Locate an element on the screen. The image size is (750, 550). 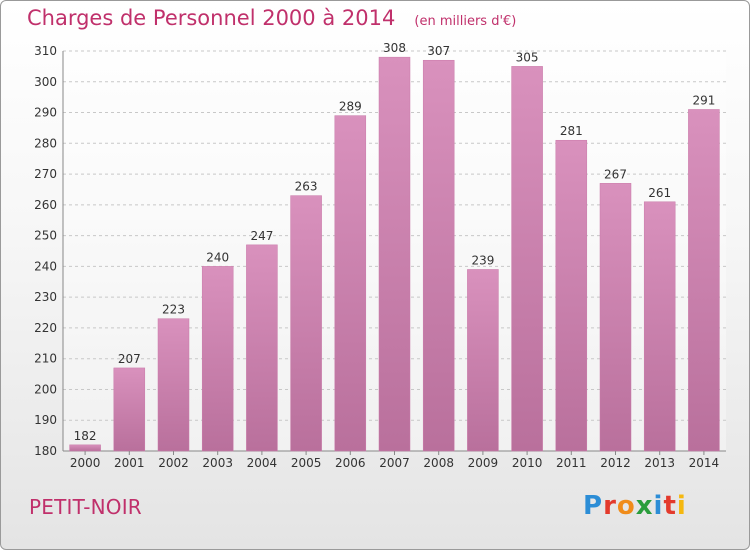
x-tick-label: 2009 is located at coordinates (483, 463).